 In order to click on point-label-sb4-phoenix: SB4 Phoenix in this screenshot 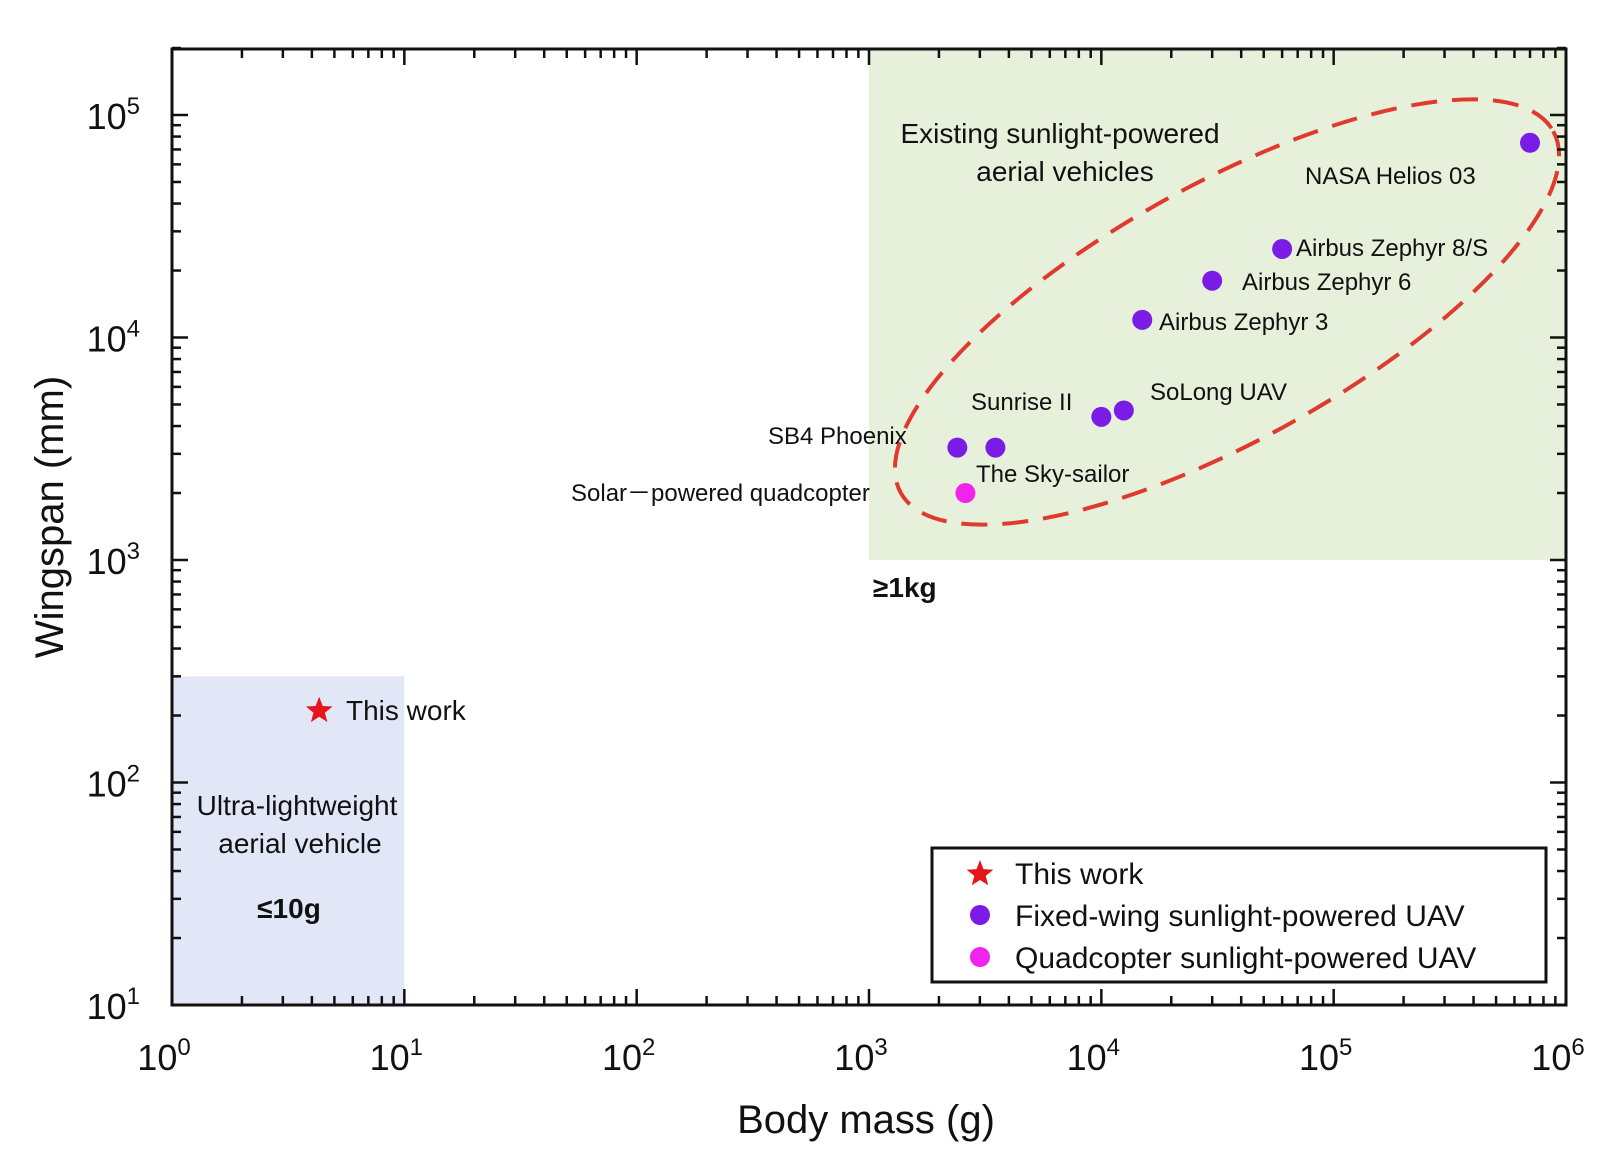, I will do `click(837, 436)`.